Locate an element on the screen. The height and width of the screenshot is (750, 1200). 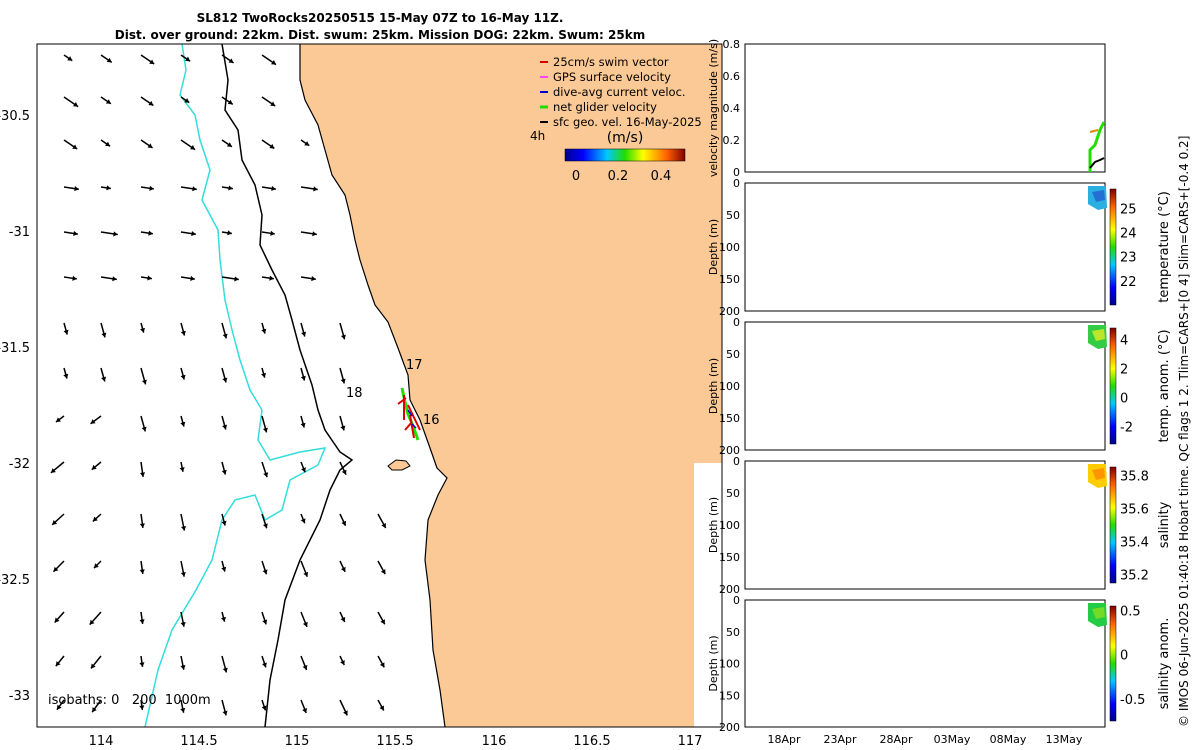
colorbar-tick: 4 is located at coordinates (1124, 341).